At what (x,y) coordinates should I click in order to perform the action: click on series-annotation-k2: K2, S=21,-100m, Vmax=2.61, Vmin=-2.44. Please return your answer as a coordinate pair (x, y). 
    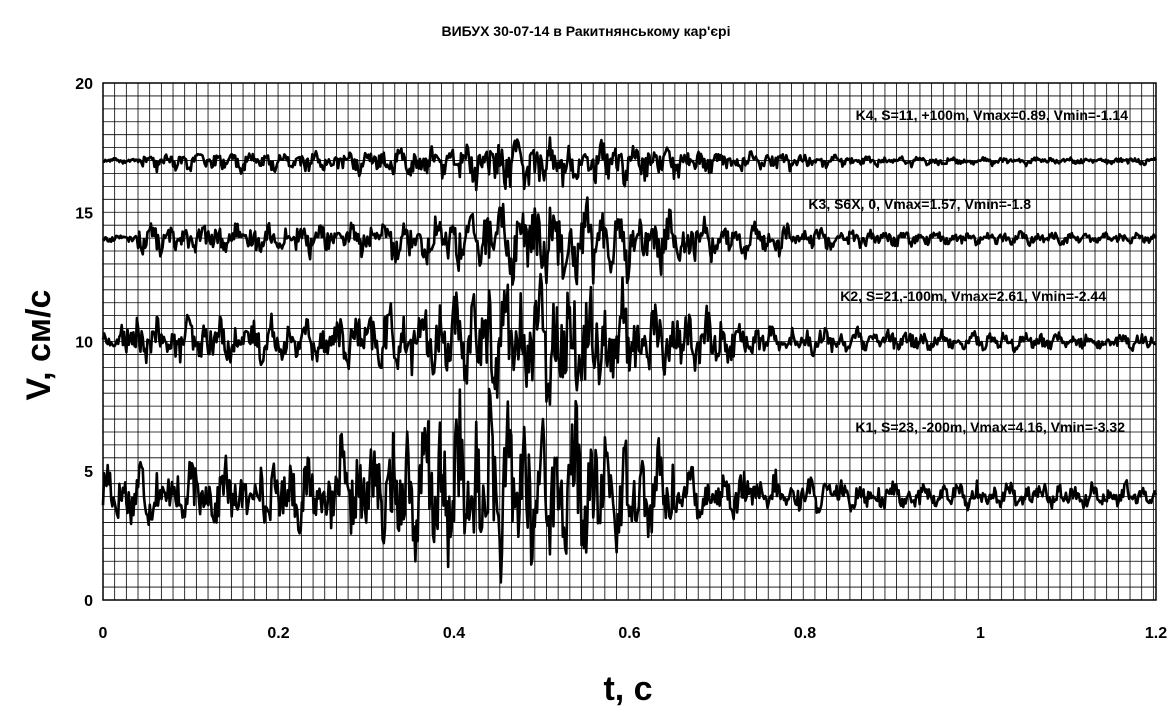
    Looking at the image, I should click on (973, 296).